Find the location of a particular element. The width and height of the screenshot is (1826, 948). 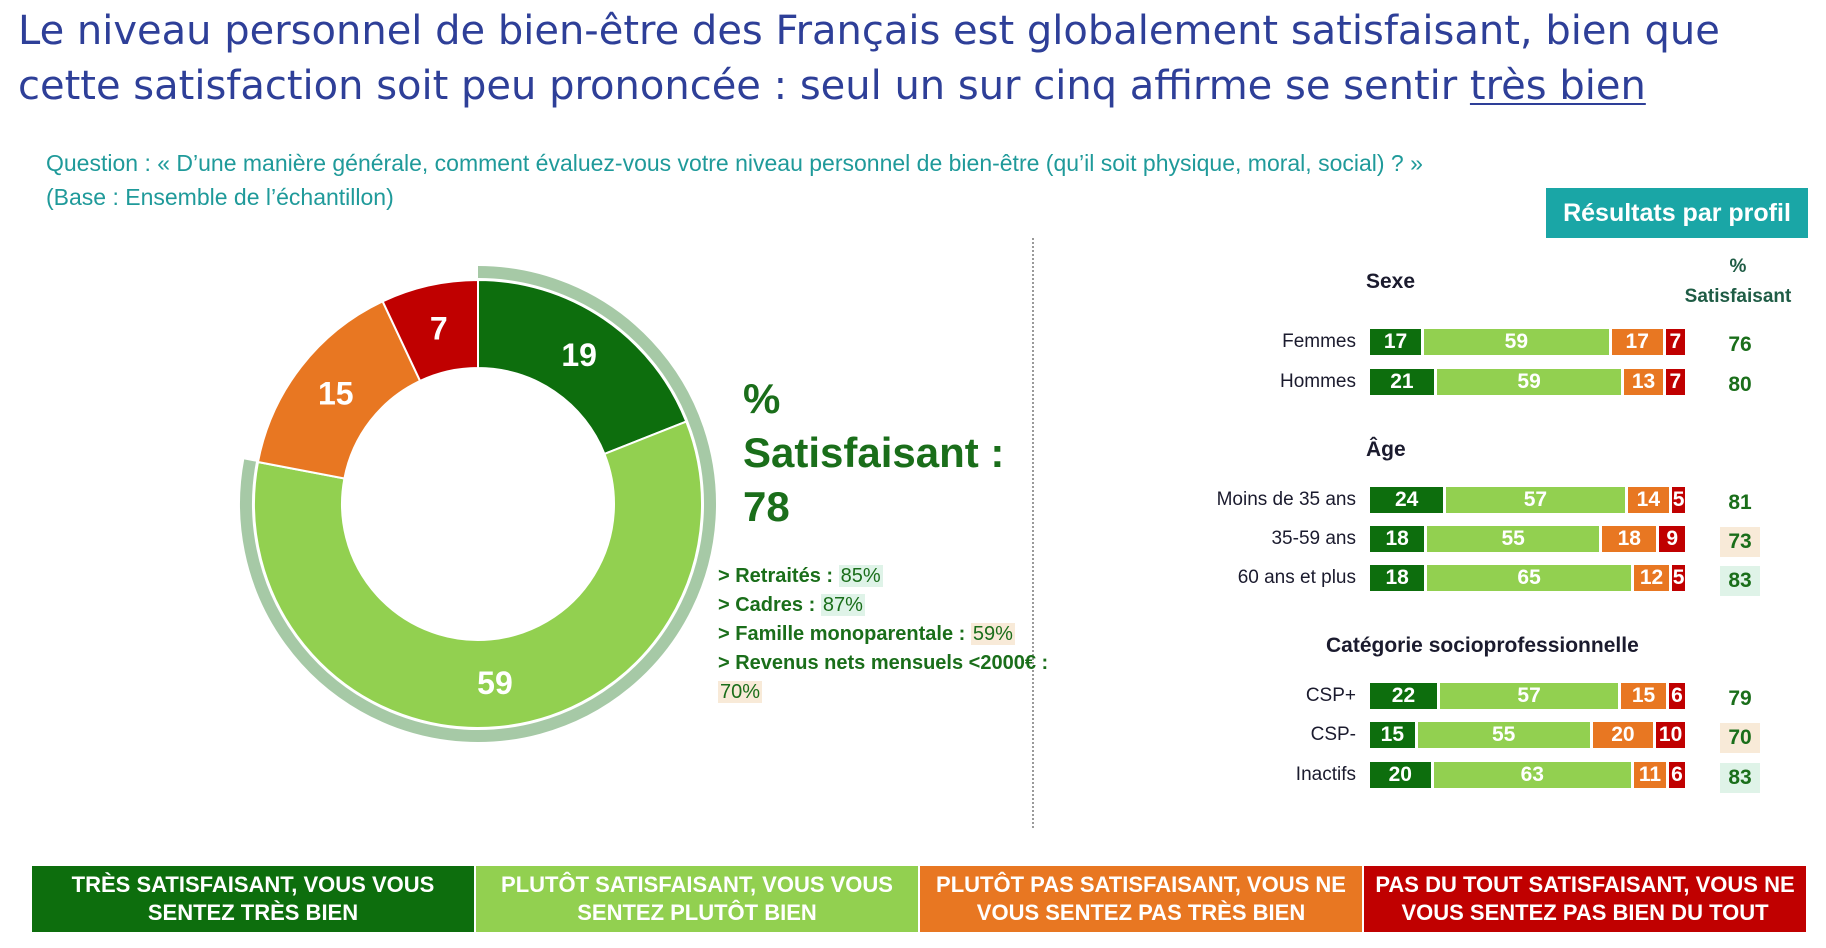

kpi-label: Satisfaisant : is located at coordinates (874, 452).